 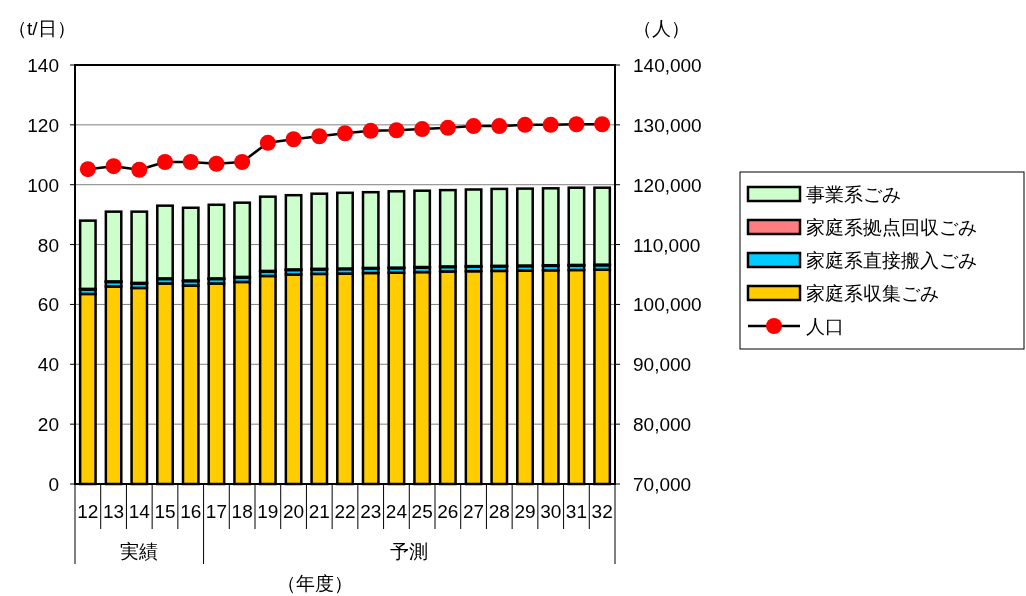 I want to click on legend-label: 人口, so click(x=825, y=326).